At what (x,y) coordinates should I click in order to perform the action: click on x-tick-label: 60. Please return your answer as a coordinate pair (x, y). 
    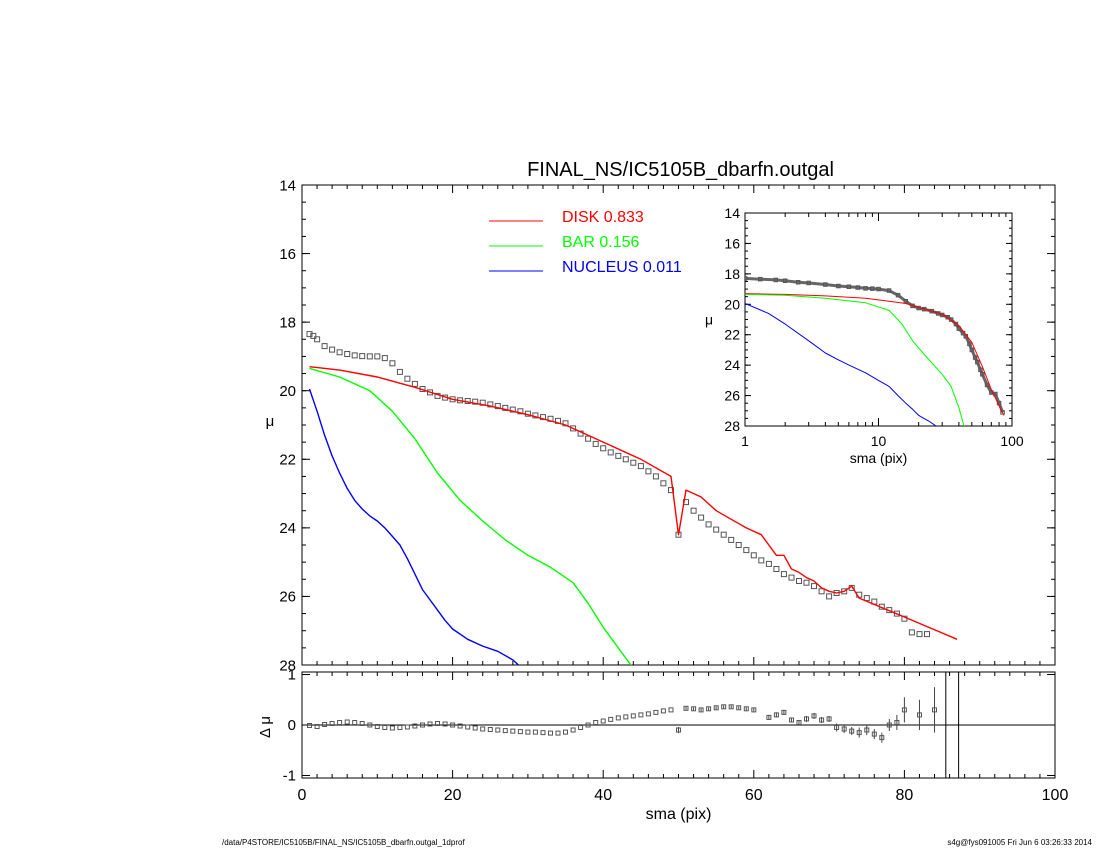
    Looking at the image, I should click on (754, 795).